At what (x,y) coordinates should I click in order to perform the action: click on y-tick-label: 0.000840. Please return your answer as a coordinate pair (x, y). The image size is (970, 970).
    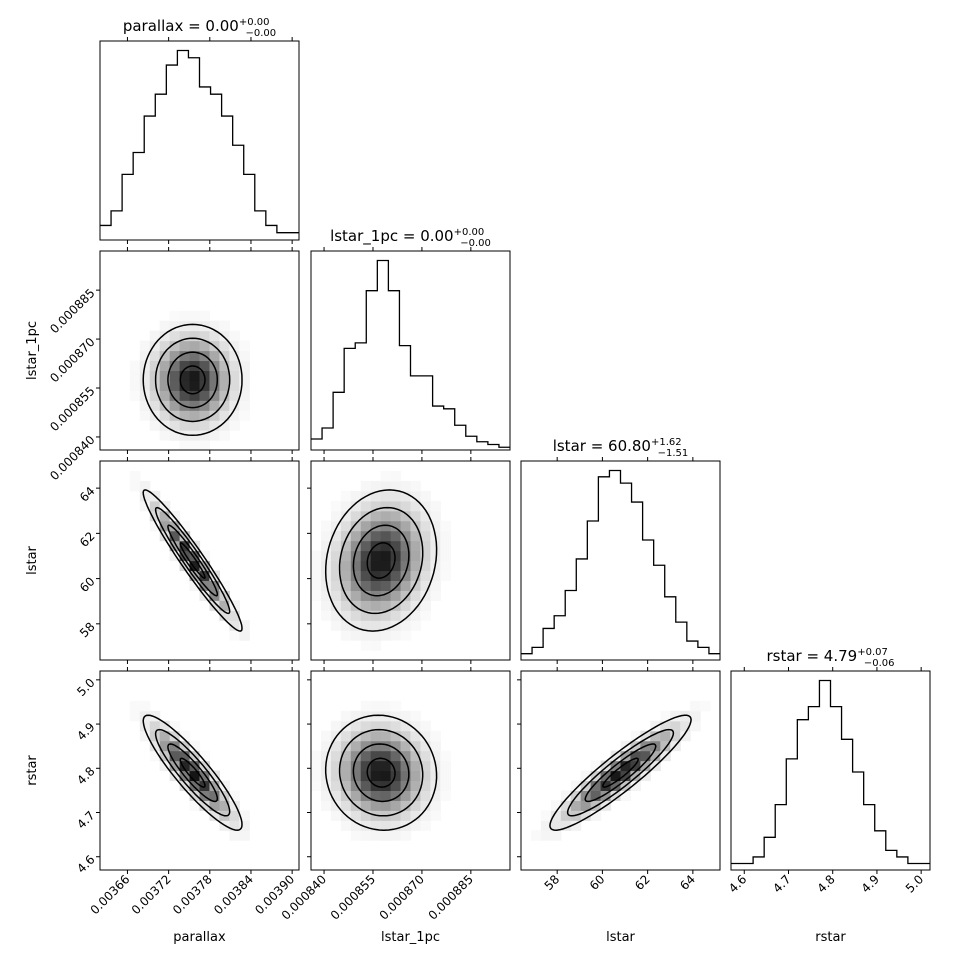
    Looking at the image, I should click on (72, 458).